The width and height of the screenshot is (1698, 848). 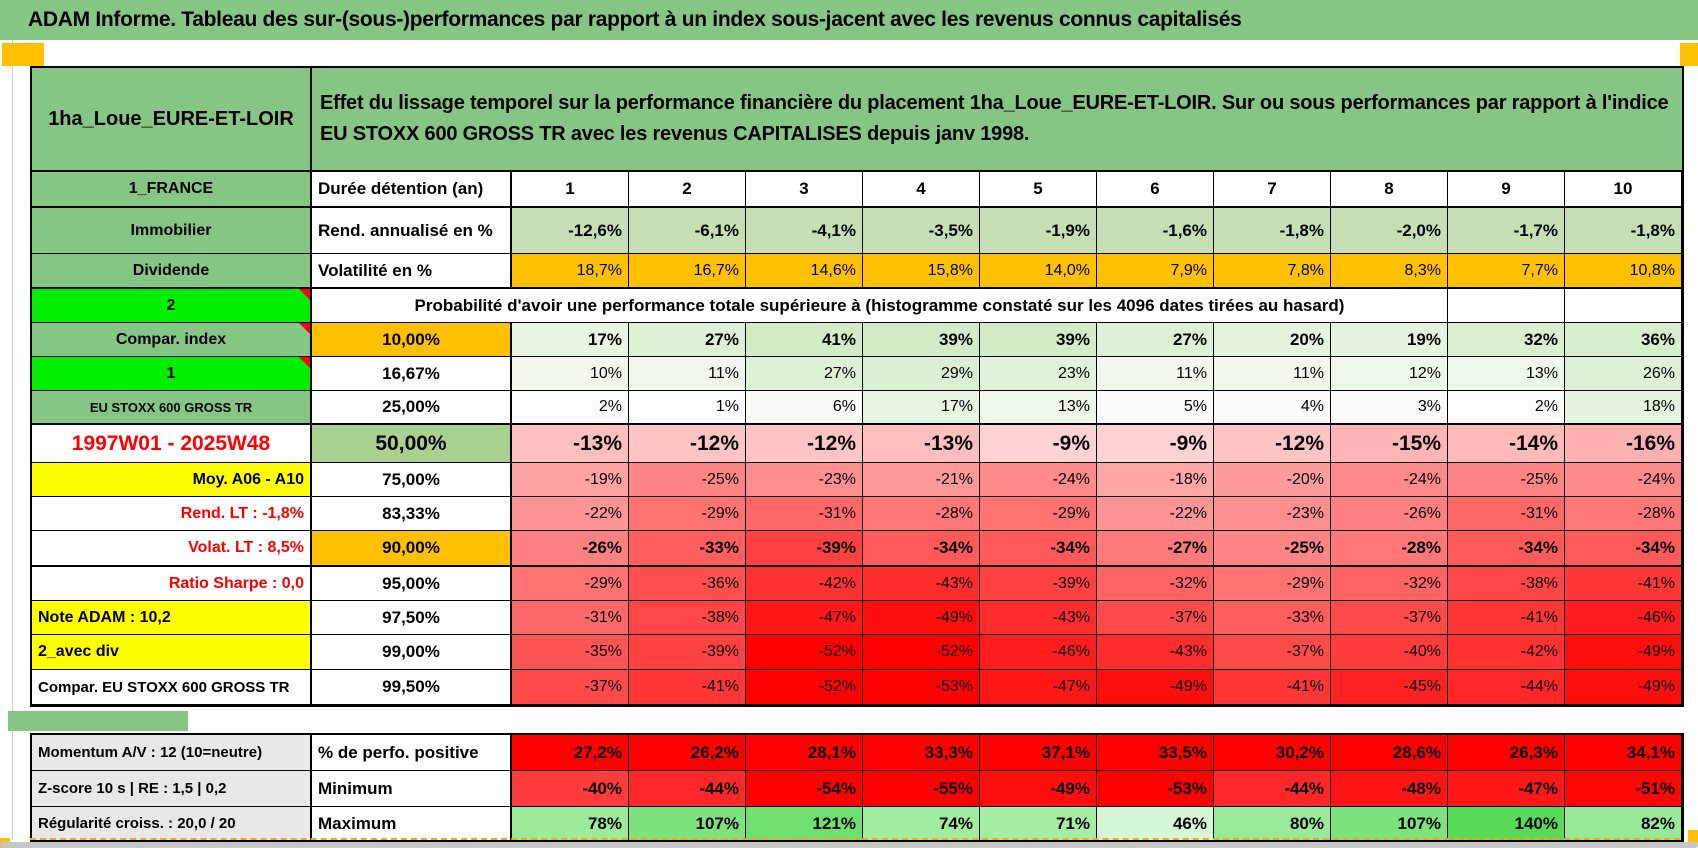 What do you see at coordinates (412, 584) in the screenshot?
I see `row-header-cell: 95,00%` at bounding box center [412, 584].